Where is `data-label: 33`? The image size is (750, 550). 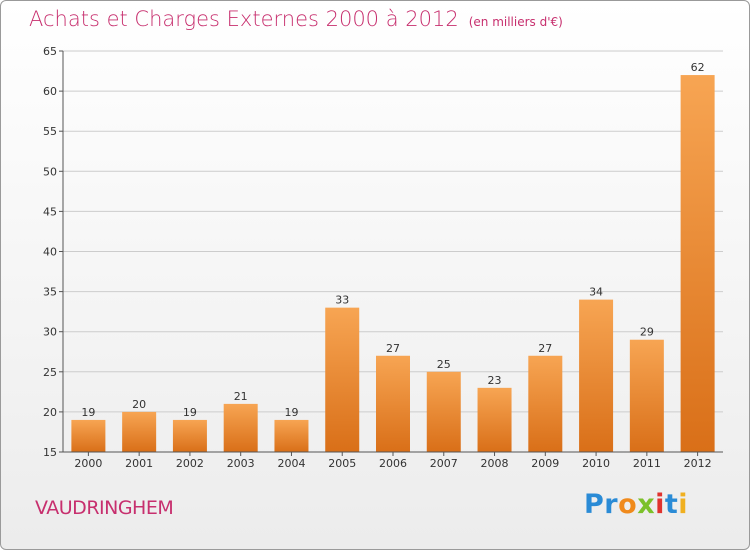
data-label: 33 is located at coordinates (342, 300).